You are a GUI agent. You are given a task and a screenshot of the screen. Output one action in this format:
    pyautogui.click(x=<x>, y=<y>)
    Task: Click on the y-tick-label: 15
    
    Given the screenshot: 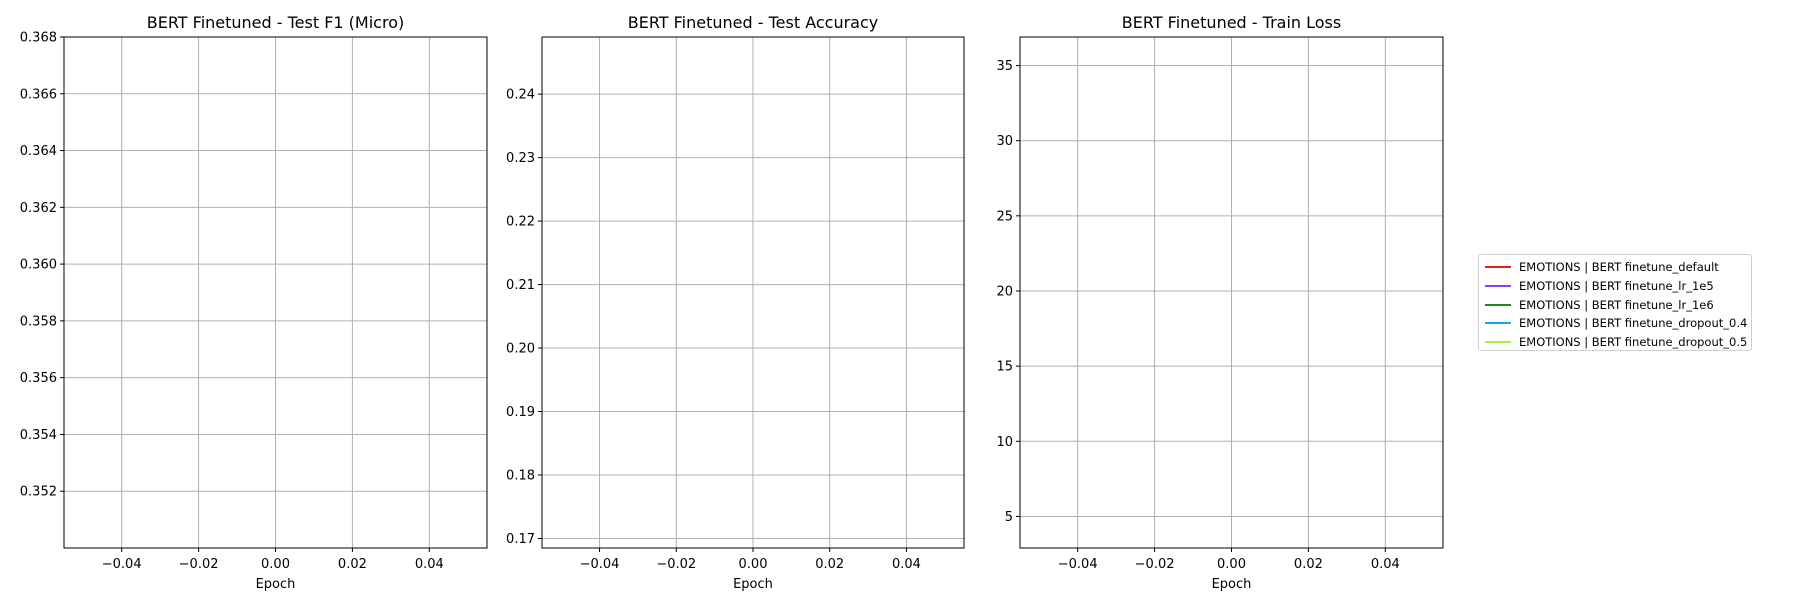 What is the action you would take?
    pyautogui.click(x=1004, y=367)
    